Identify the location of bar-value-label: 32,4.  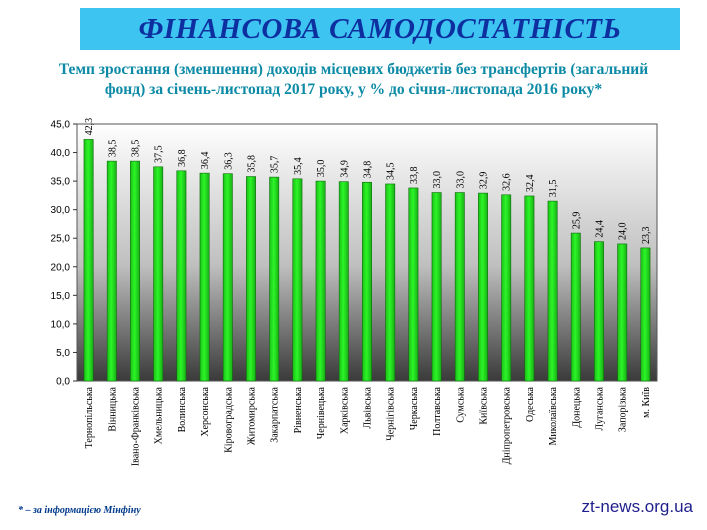
(530, 183).